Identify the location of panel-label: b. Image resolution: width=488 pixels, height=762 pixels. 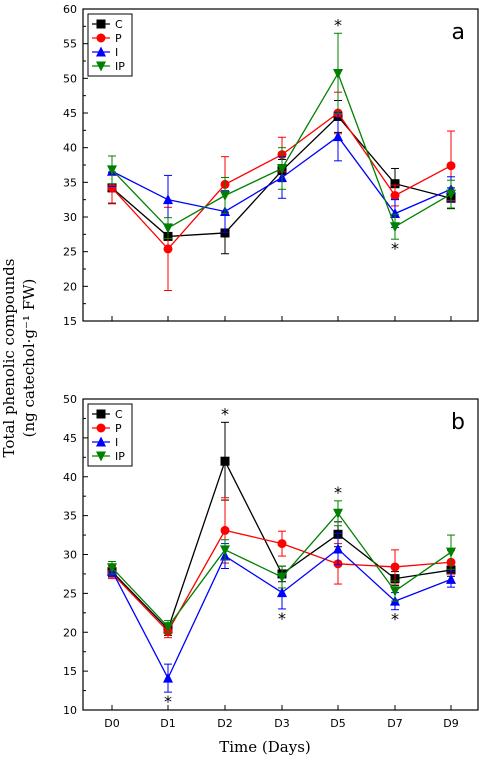
(458, 422).